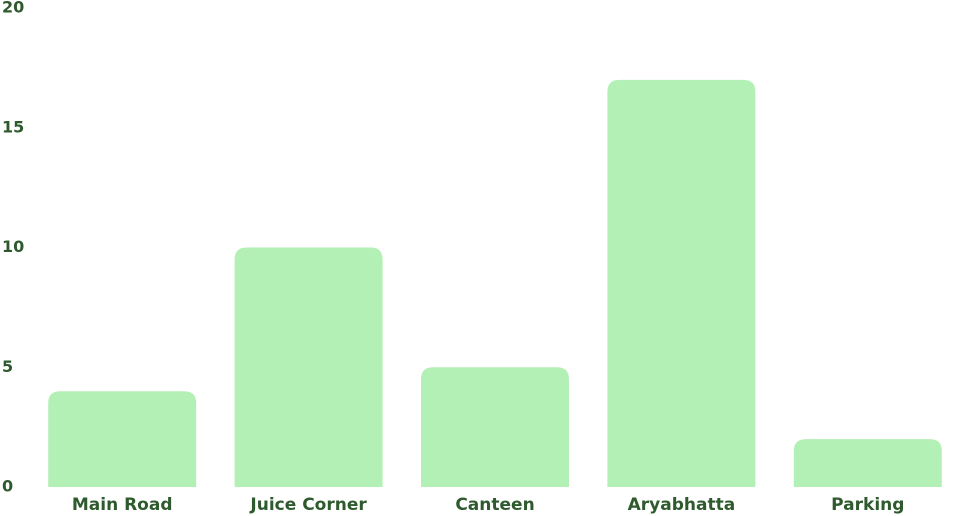 This screenshot has width=961, height=516. I want to click on bar-juice-corner, so click(308, 367).